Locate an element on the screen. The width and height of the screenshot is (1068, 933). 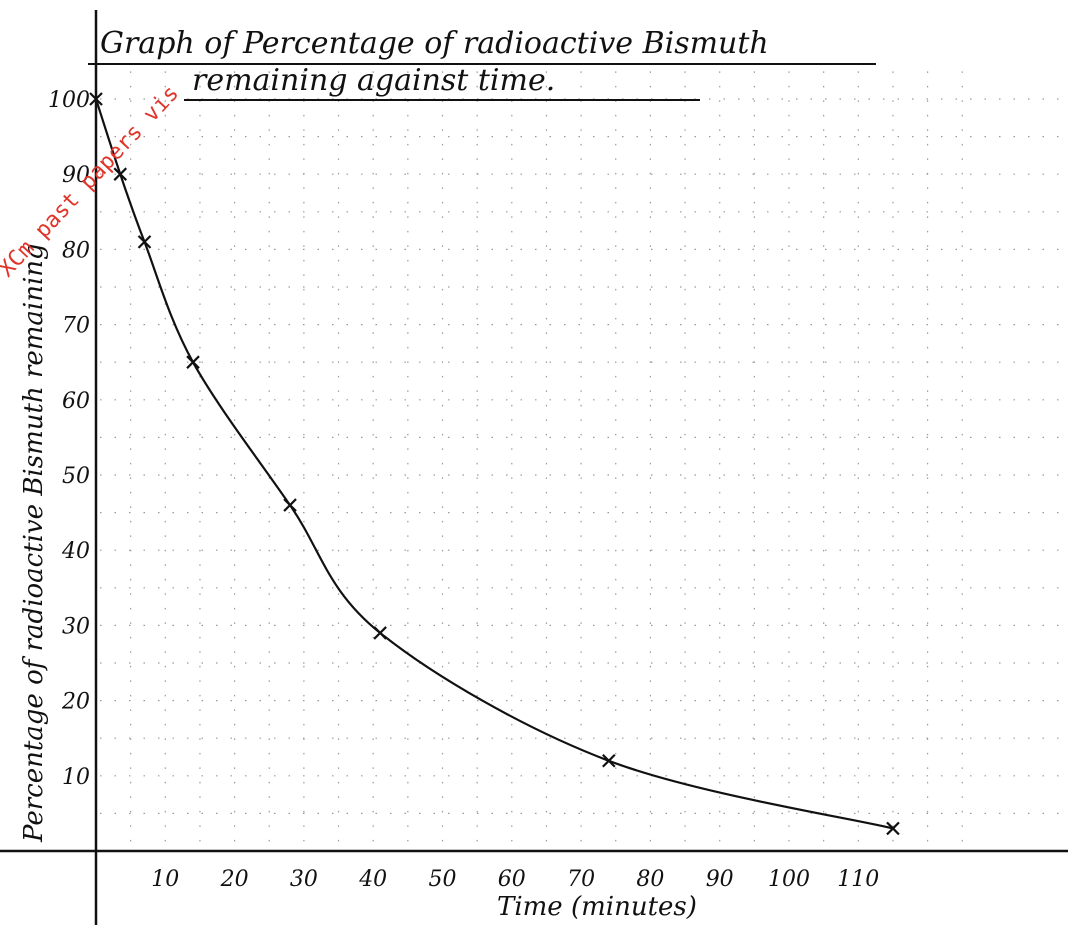
x-axis-label: Time (minutes) is located at coordinates (597, 907).